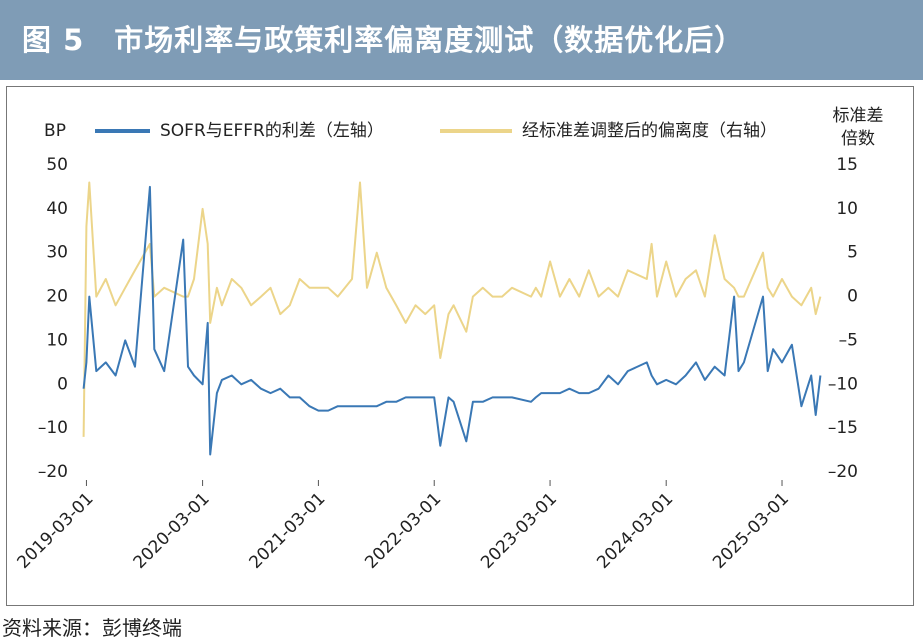 This screenshot has width=923, height=644. I want to click on y-tick-label: 10, so click(57, 340).